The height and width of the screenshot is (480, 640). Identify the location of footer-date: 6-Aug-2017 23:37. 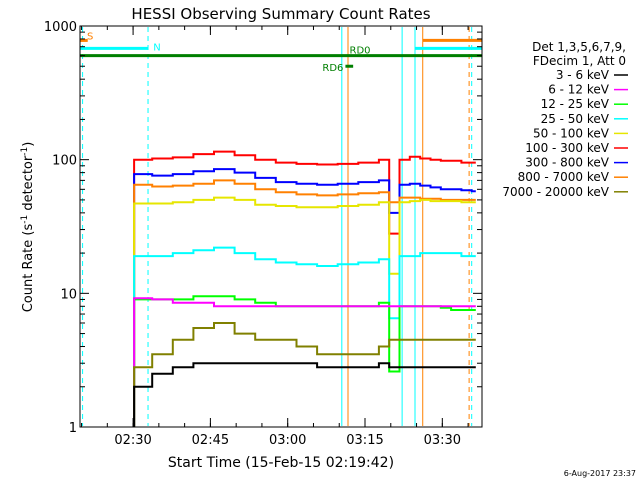
(600, 473).